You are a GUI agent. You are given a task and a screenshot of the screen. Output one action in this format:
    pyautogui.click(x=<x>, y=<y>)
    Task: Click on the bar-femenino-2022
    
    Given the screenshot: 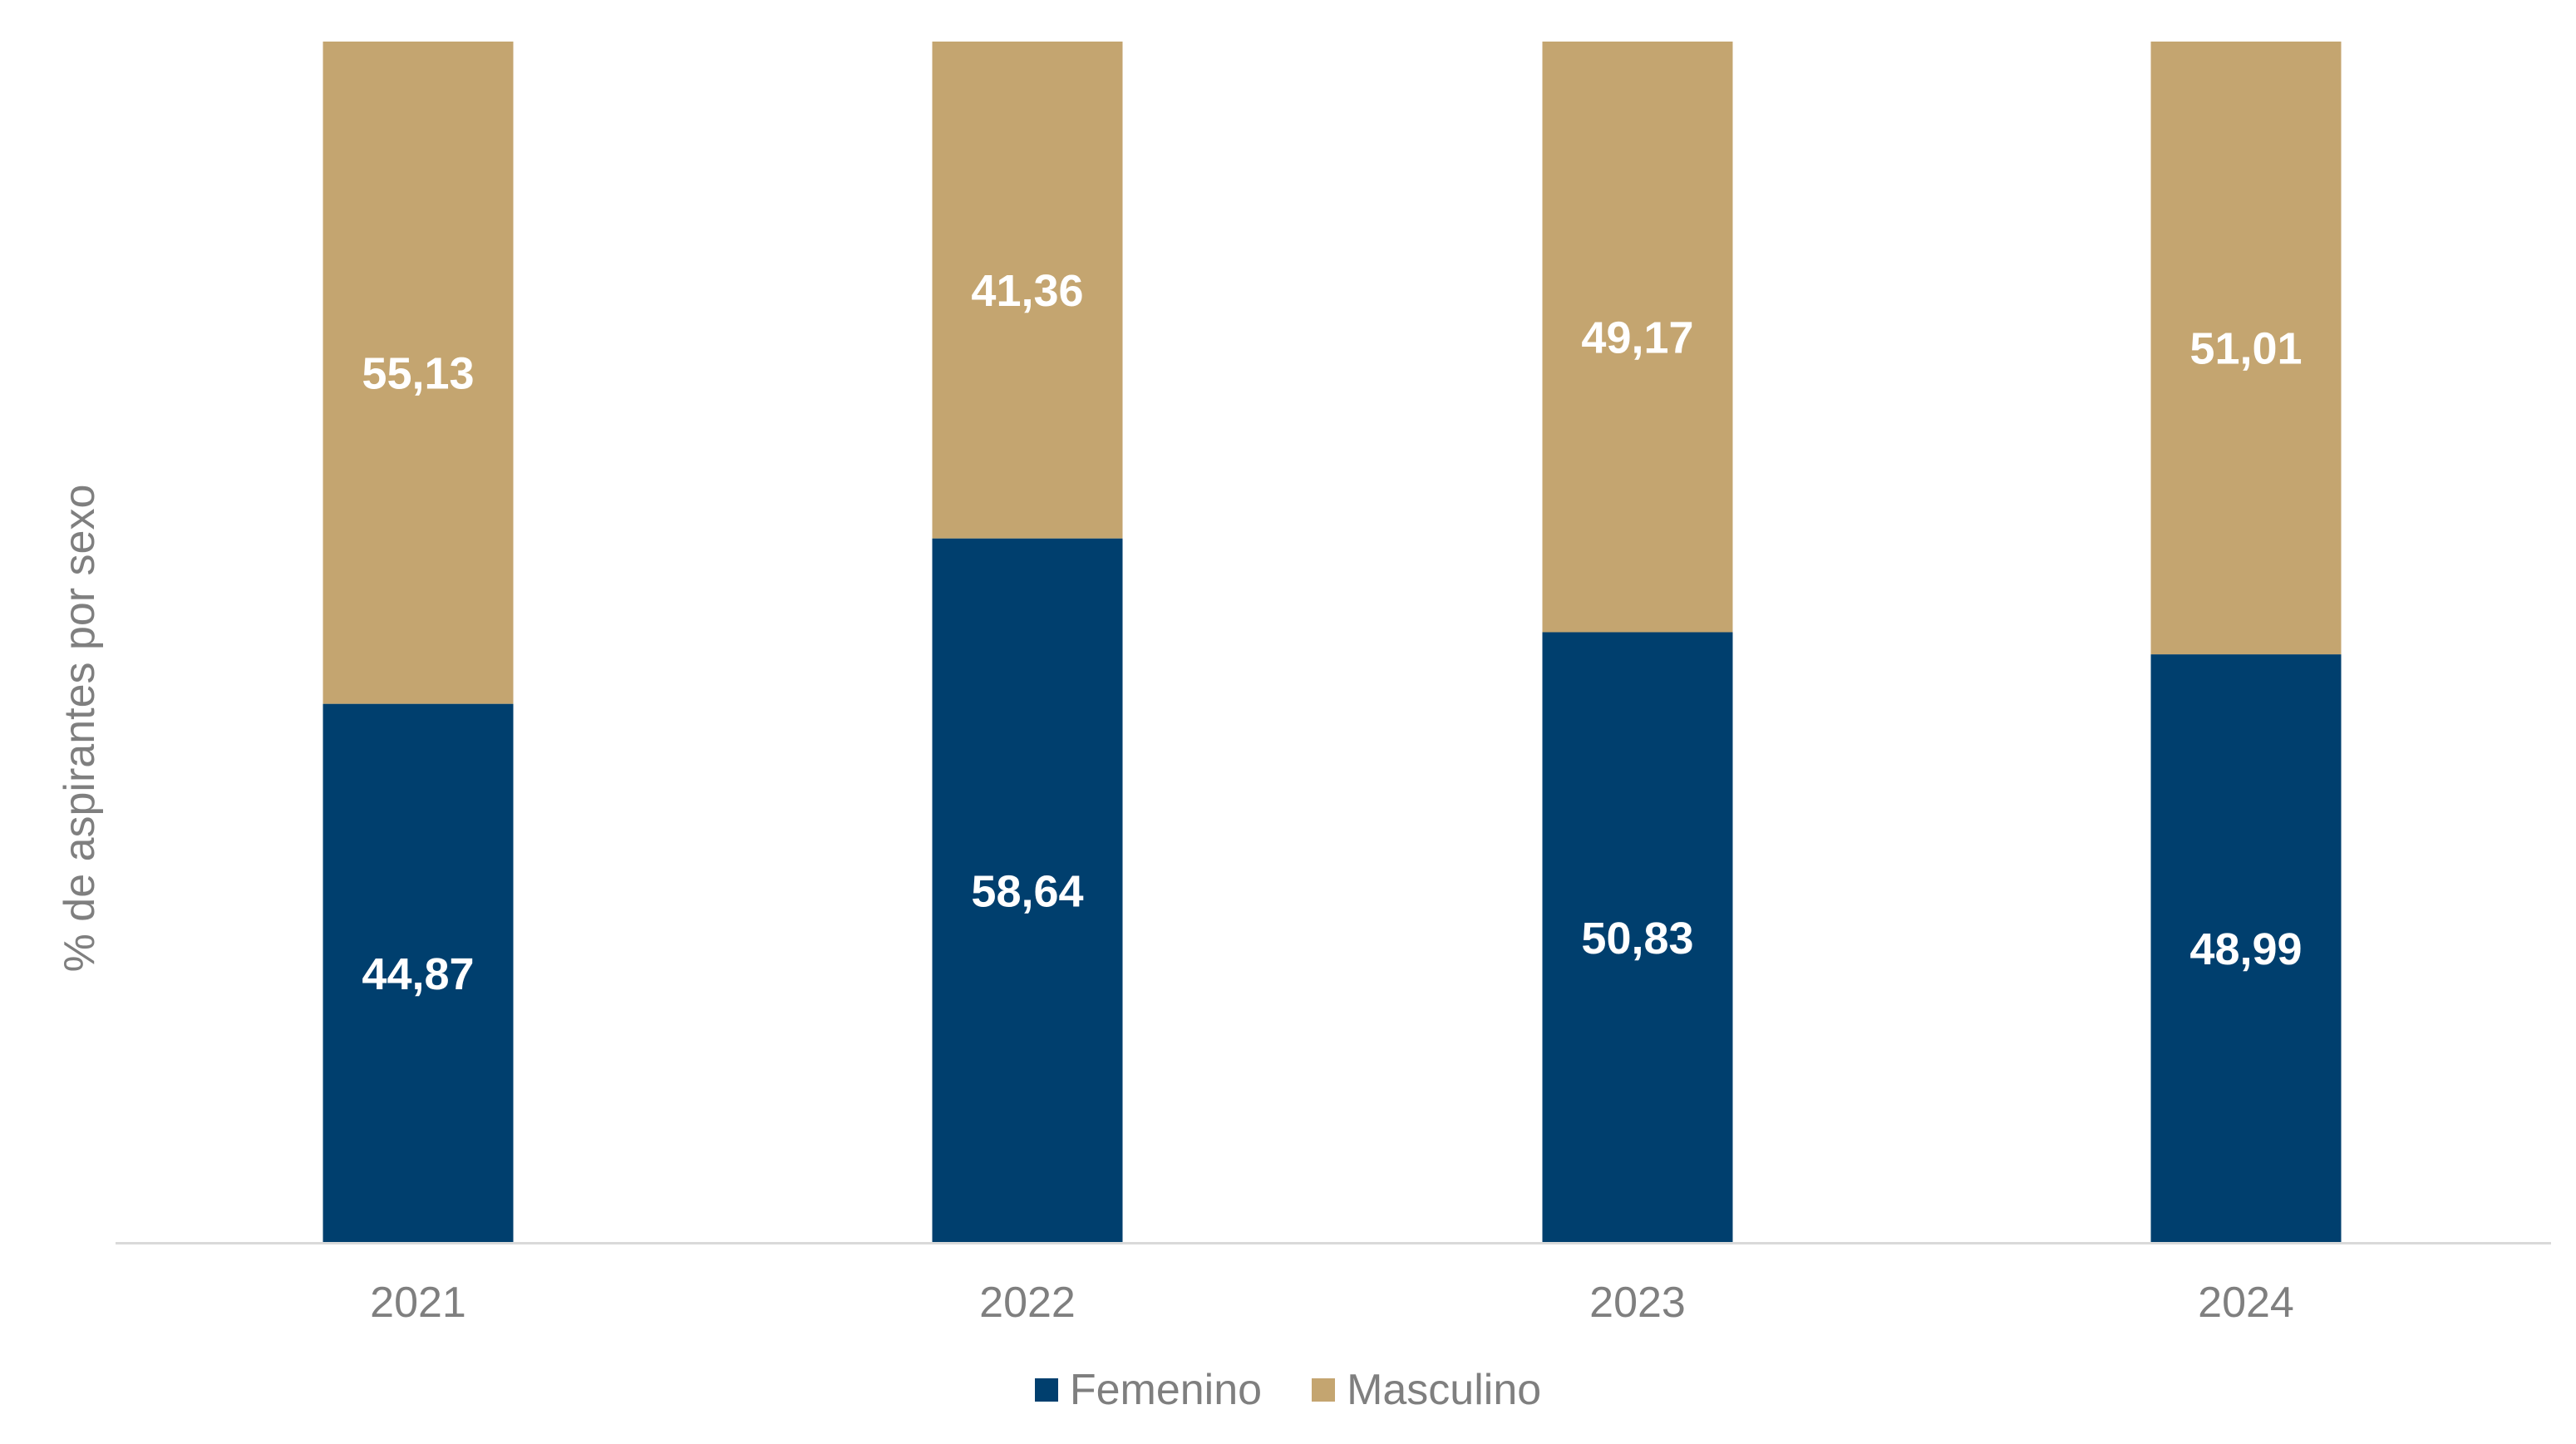 What is the action you would take?
    pyautogui.click(x=1027, y=890)
    